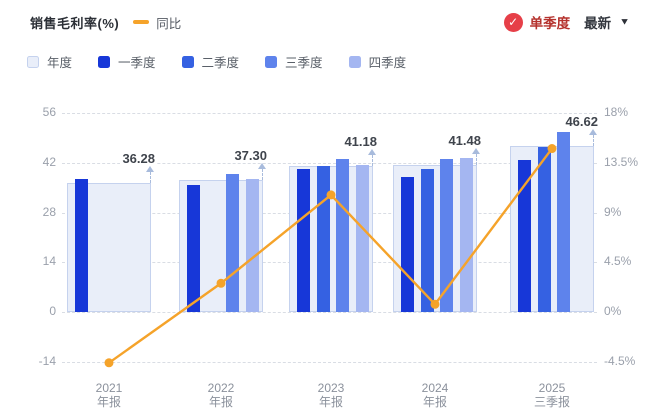  Describe the element at coordinates (598, 23) in the screenshot. I see `latest-label: 最新` at that location.